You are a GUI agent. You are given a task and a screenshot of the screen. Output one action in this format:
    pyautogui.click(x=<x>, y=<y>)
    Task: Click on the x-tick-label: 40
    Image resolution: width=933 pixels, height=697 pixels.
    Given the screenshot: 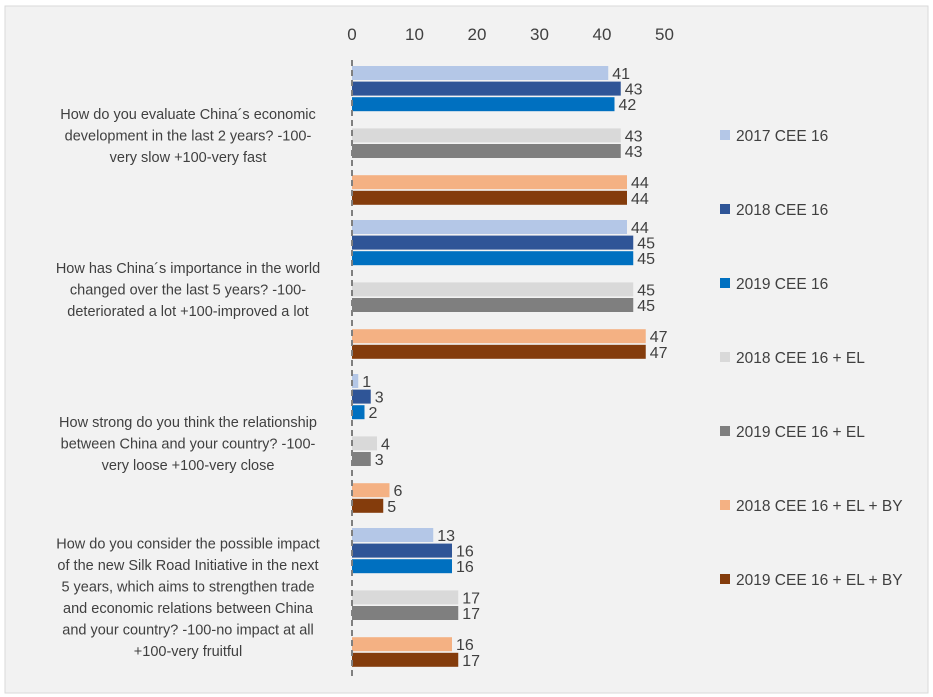 What is the action you would take?
    pyautogui.click(x=602, y=34)
    